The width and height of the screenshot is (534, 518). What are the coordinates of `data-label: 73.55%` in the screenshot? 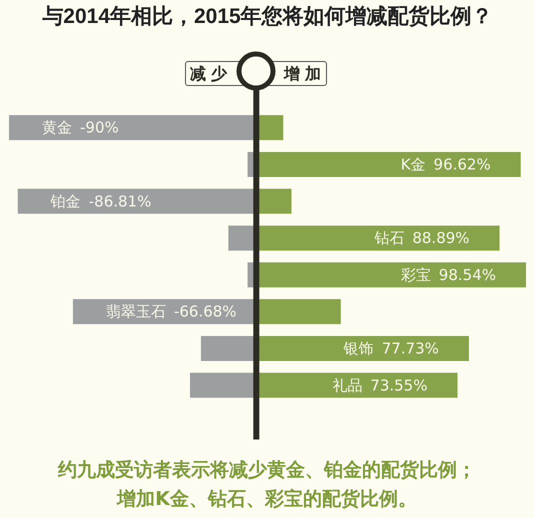 It's located at (399, 385).